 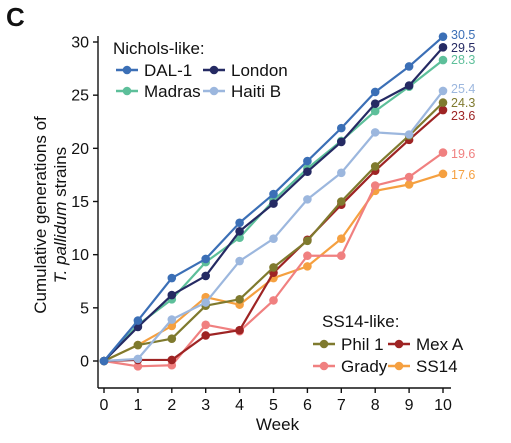 What do you see at coordinates (362, 344) in the screenshot?
I see `legend-label: Phil 1` at bounding box center [362, 344].